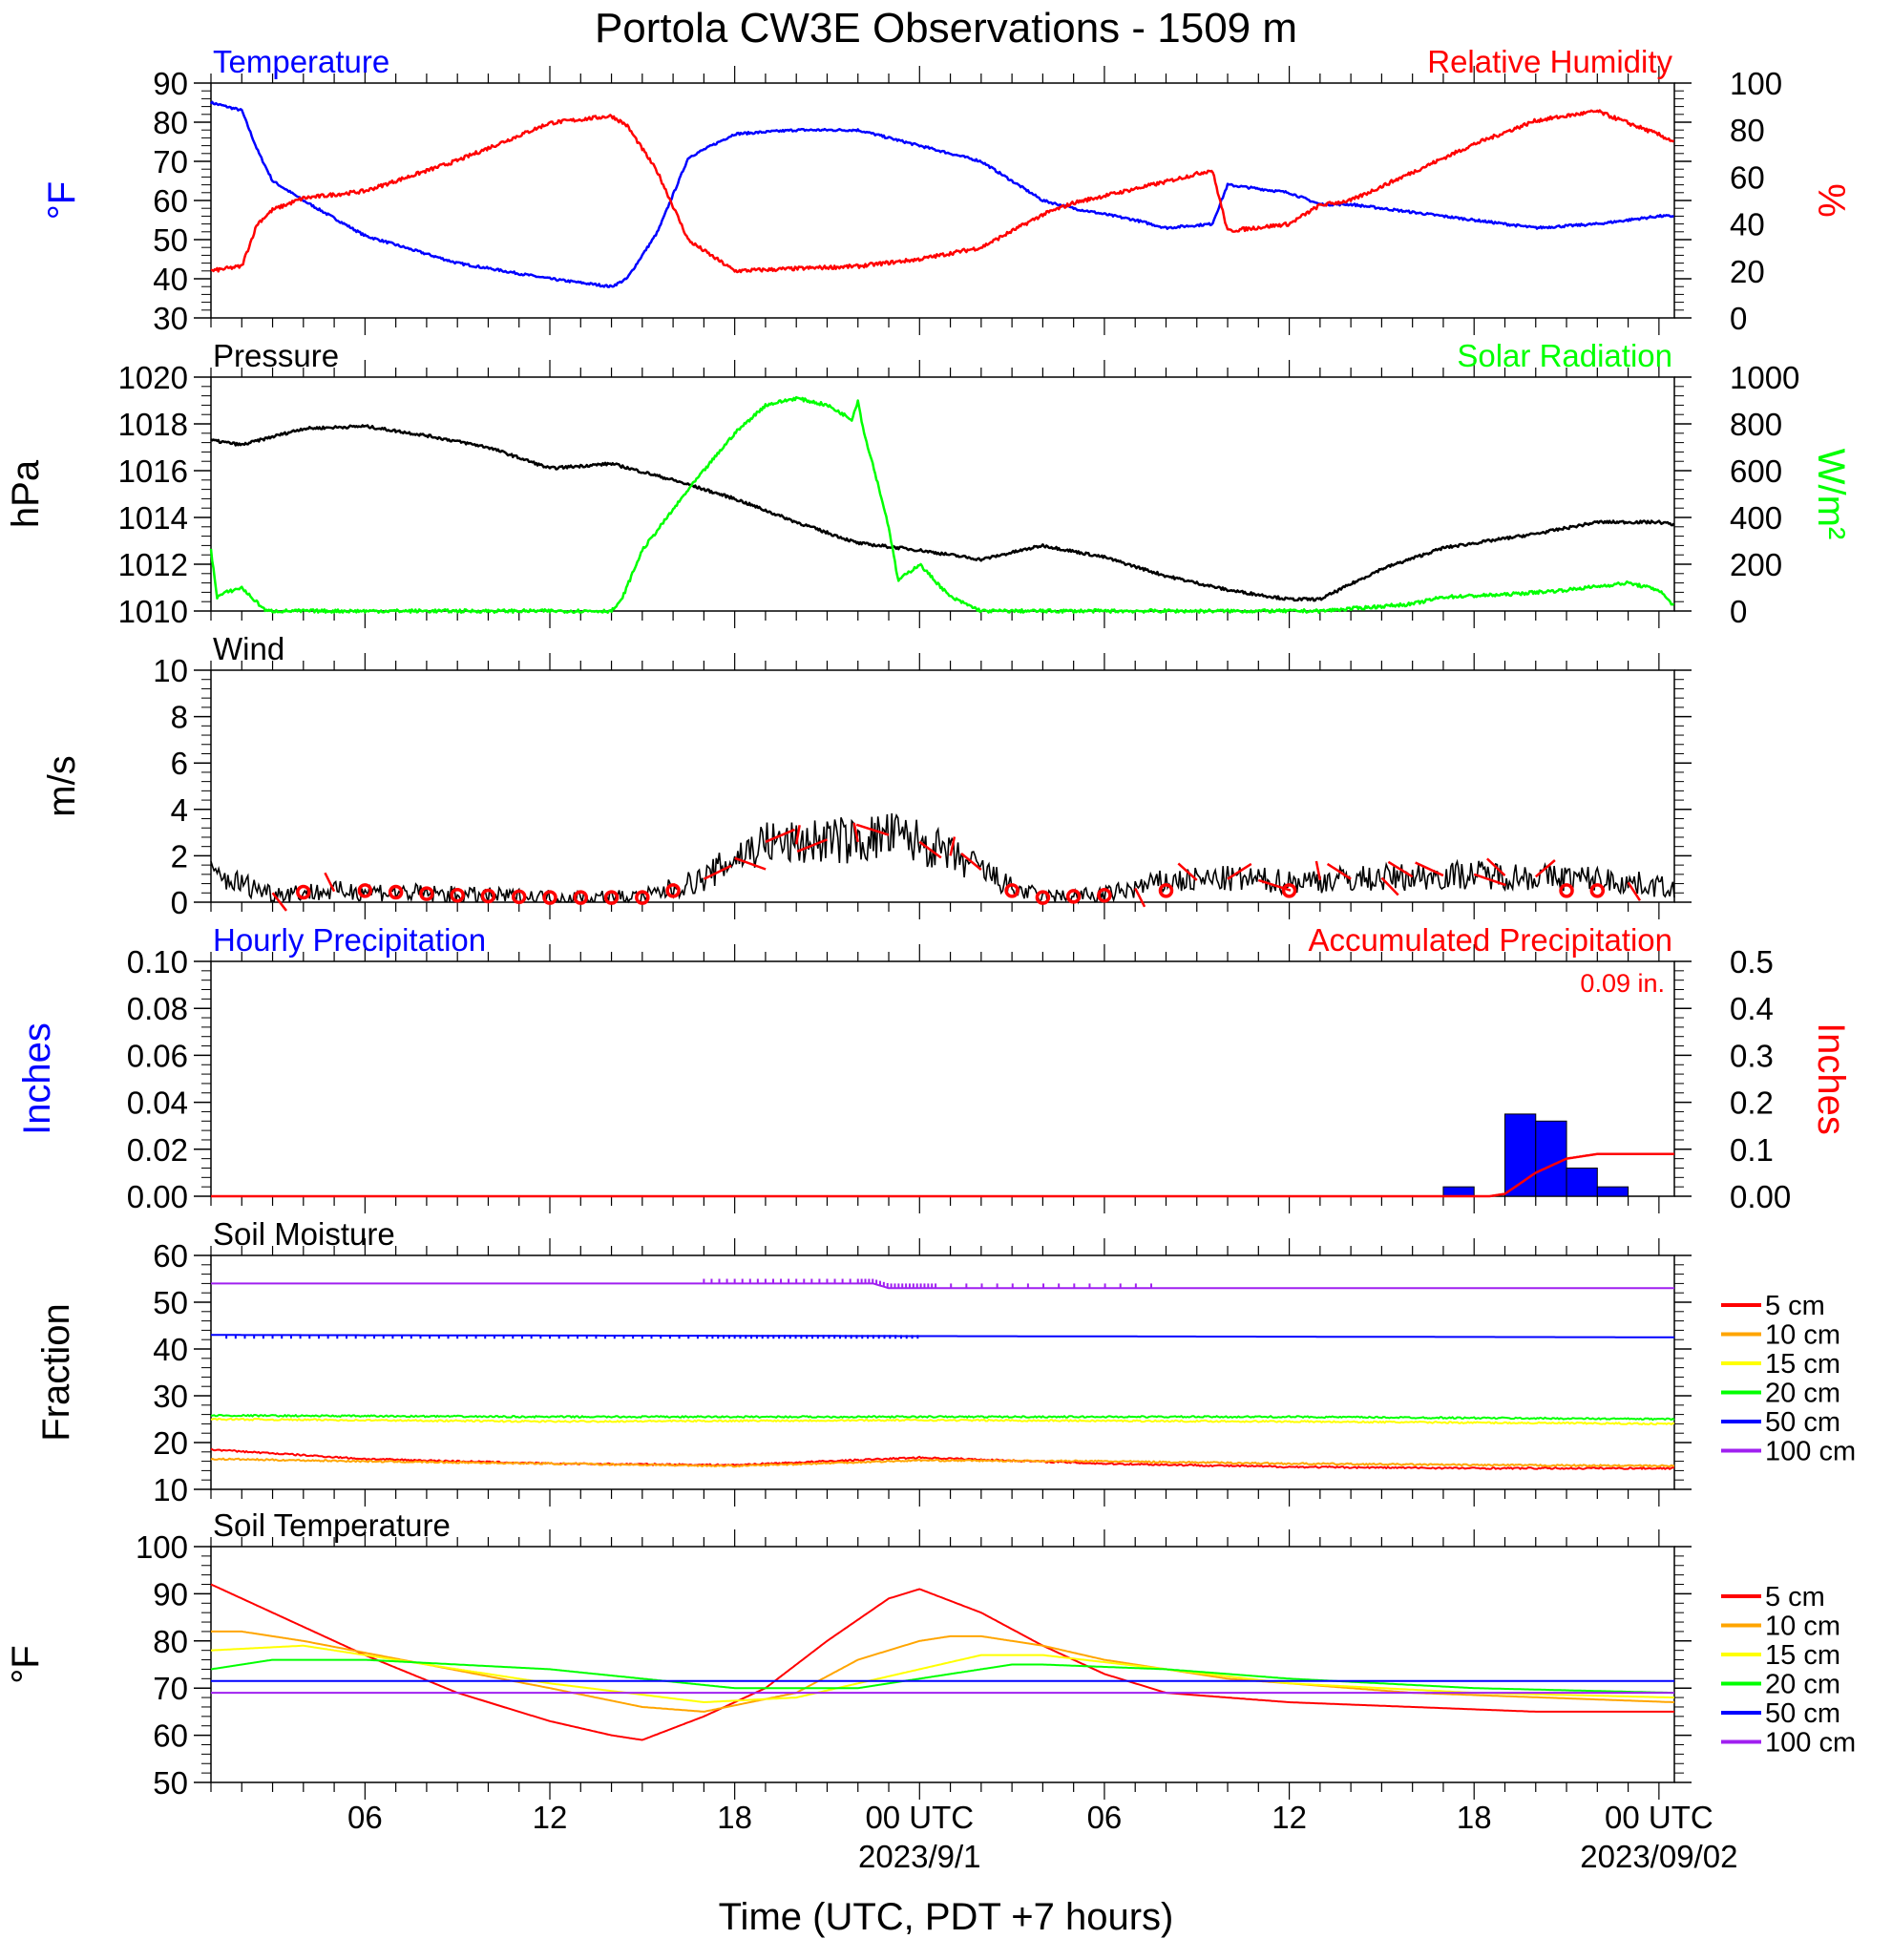 This screenshot has height=1960, width=1892. Describe the element at coordinates (943, 1336) in the screenshot. I see `soil-line-50cm` at that location.